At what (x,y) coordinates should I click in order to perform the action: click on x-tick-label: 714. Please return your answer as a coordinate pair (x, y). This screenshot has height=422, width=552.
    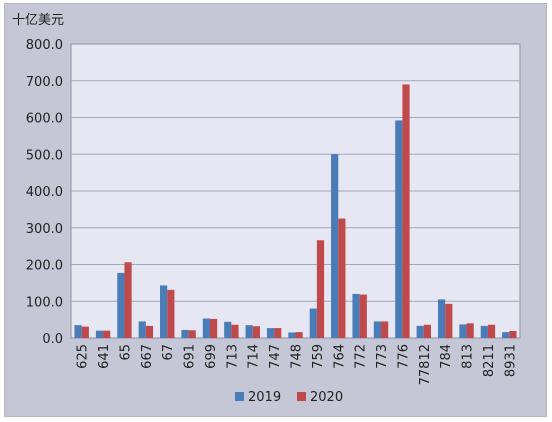
    Looking at the image, I should click on (254, 356).